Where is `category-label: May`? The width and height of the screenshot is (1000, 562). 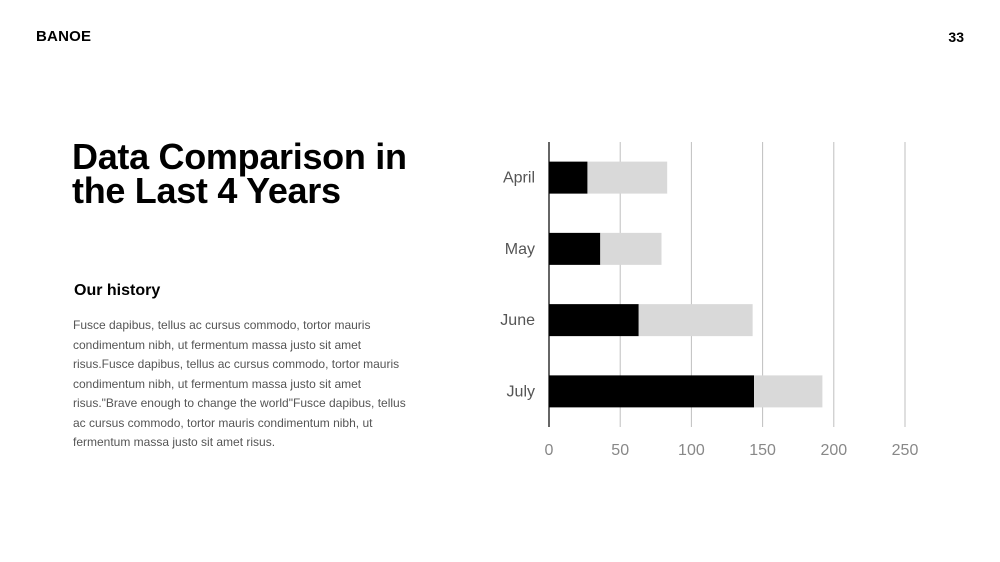 category-label: May is located at coordinates (520, 249).